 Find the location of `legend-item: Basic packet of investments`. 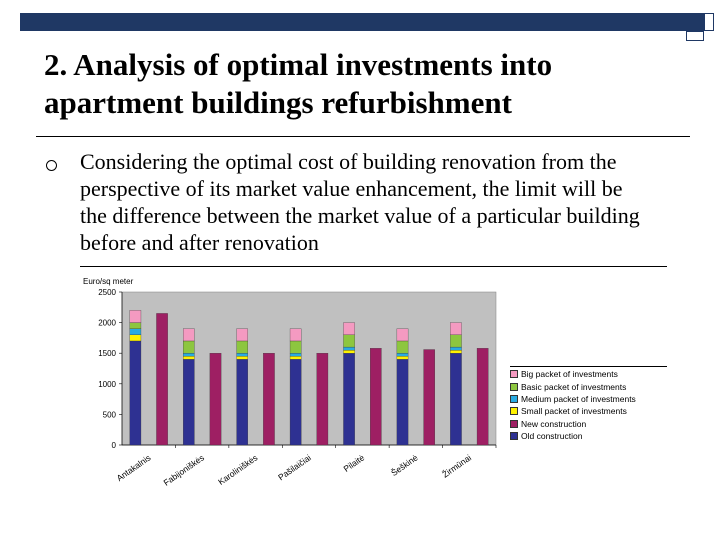

legend-item: Basic packet of investments is located at coordinates (590, 386).